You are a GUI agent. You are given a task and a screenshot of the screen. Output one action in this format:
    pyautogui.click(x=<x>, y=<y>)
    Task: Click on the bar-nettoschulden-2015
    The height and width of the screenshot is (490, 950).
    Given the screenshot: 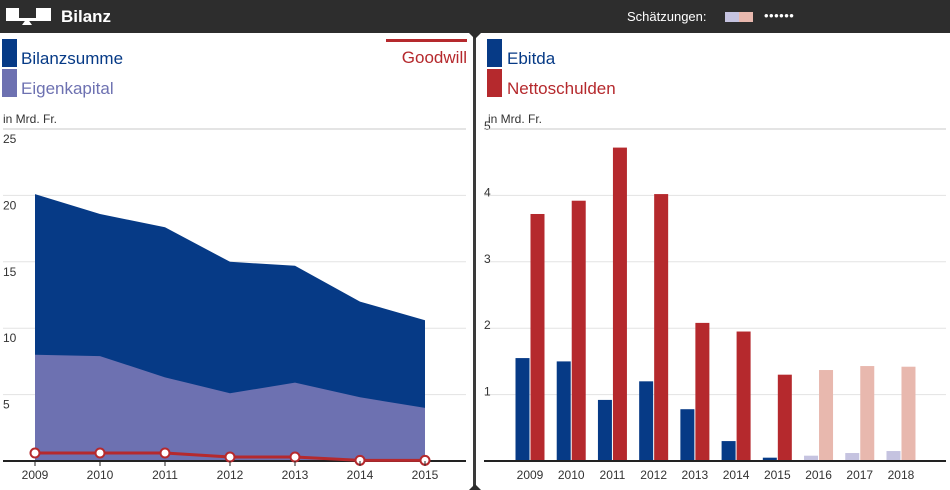 What is the action you would take?
    pyautogui.click(x=784, y=417)
    